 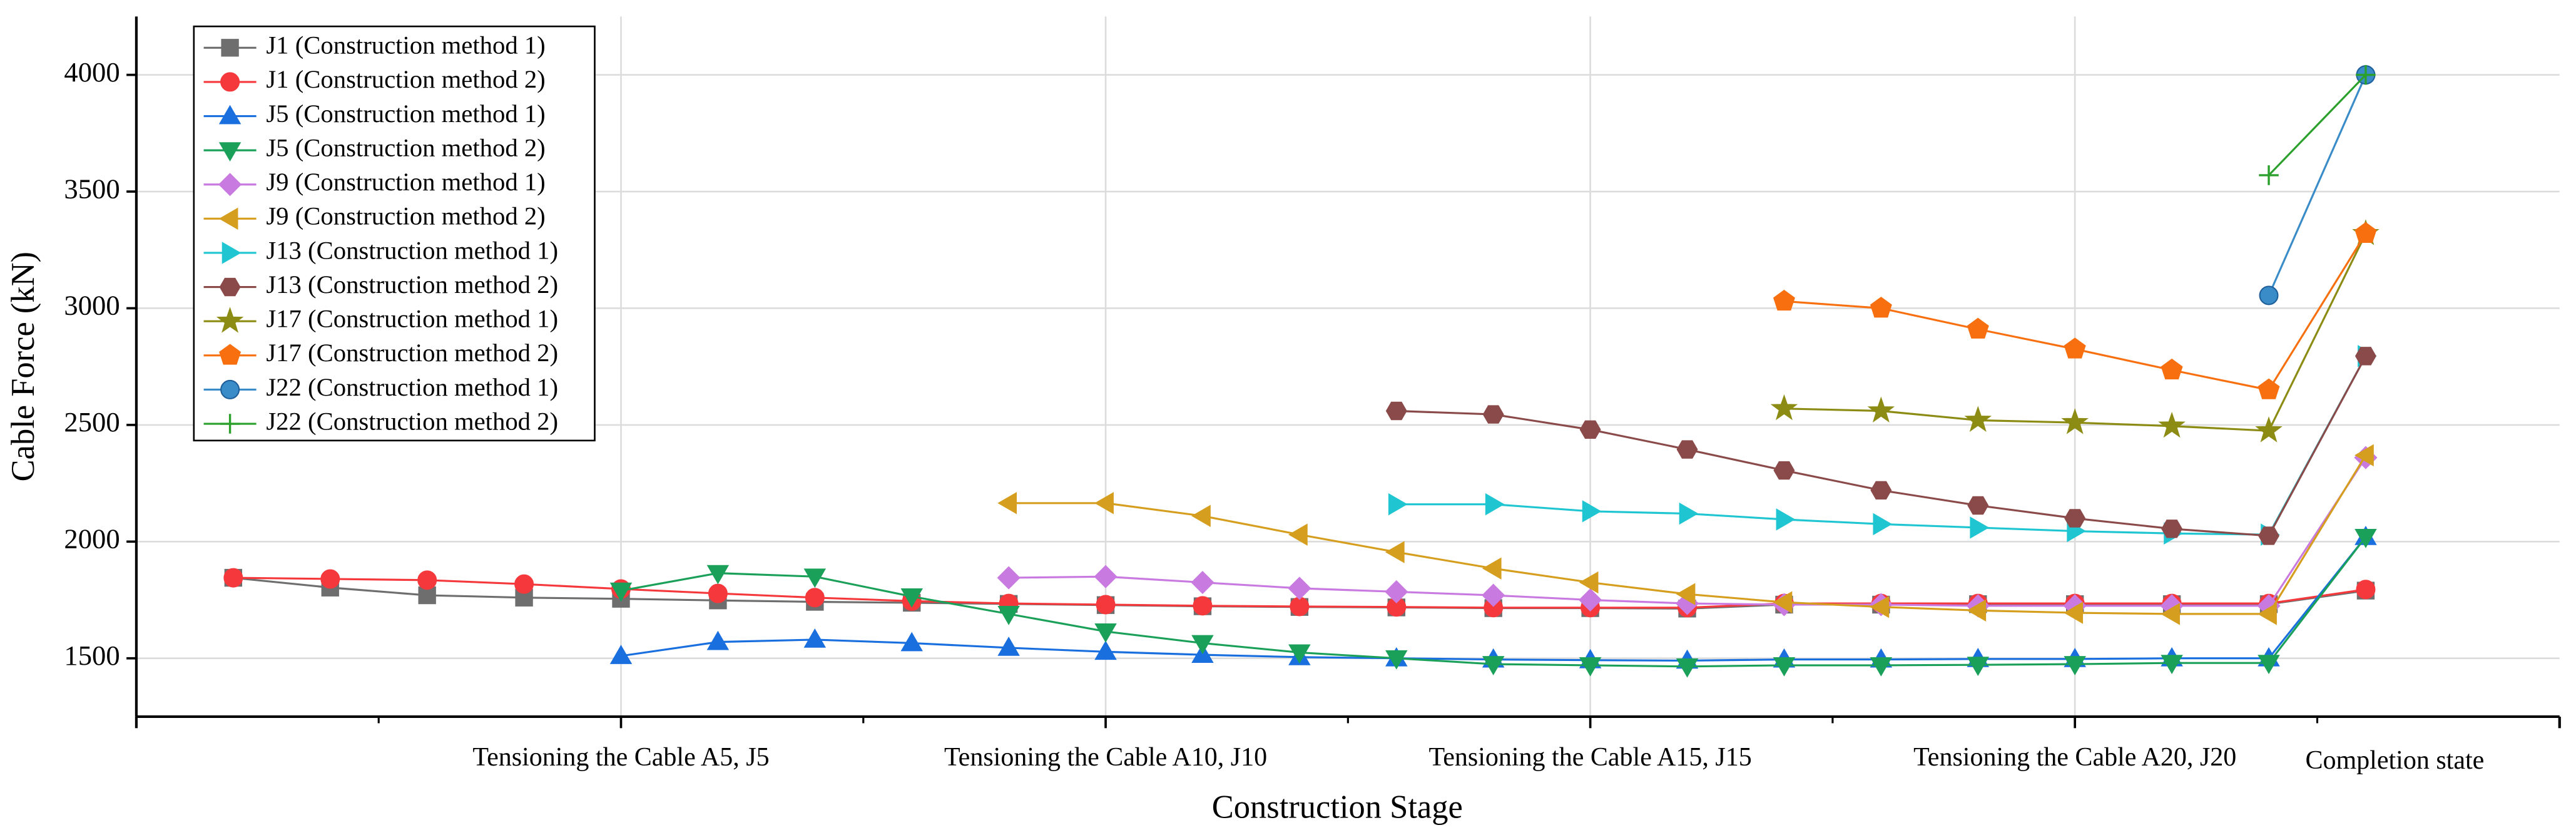 I want to click on y-axis-label: Cable Force (kN), so click(x=23, y=366).